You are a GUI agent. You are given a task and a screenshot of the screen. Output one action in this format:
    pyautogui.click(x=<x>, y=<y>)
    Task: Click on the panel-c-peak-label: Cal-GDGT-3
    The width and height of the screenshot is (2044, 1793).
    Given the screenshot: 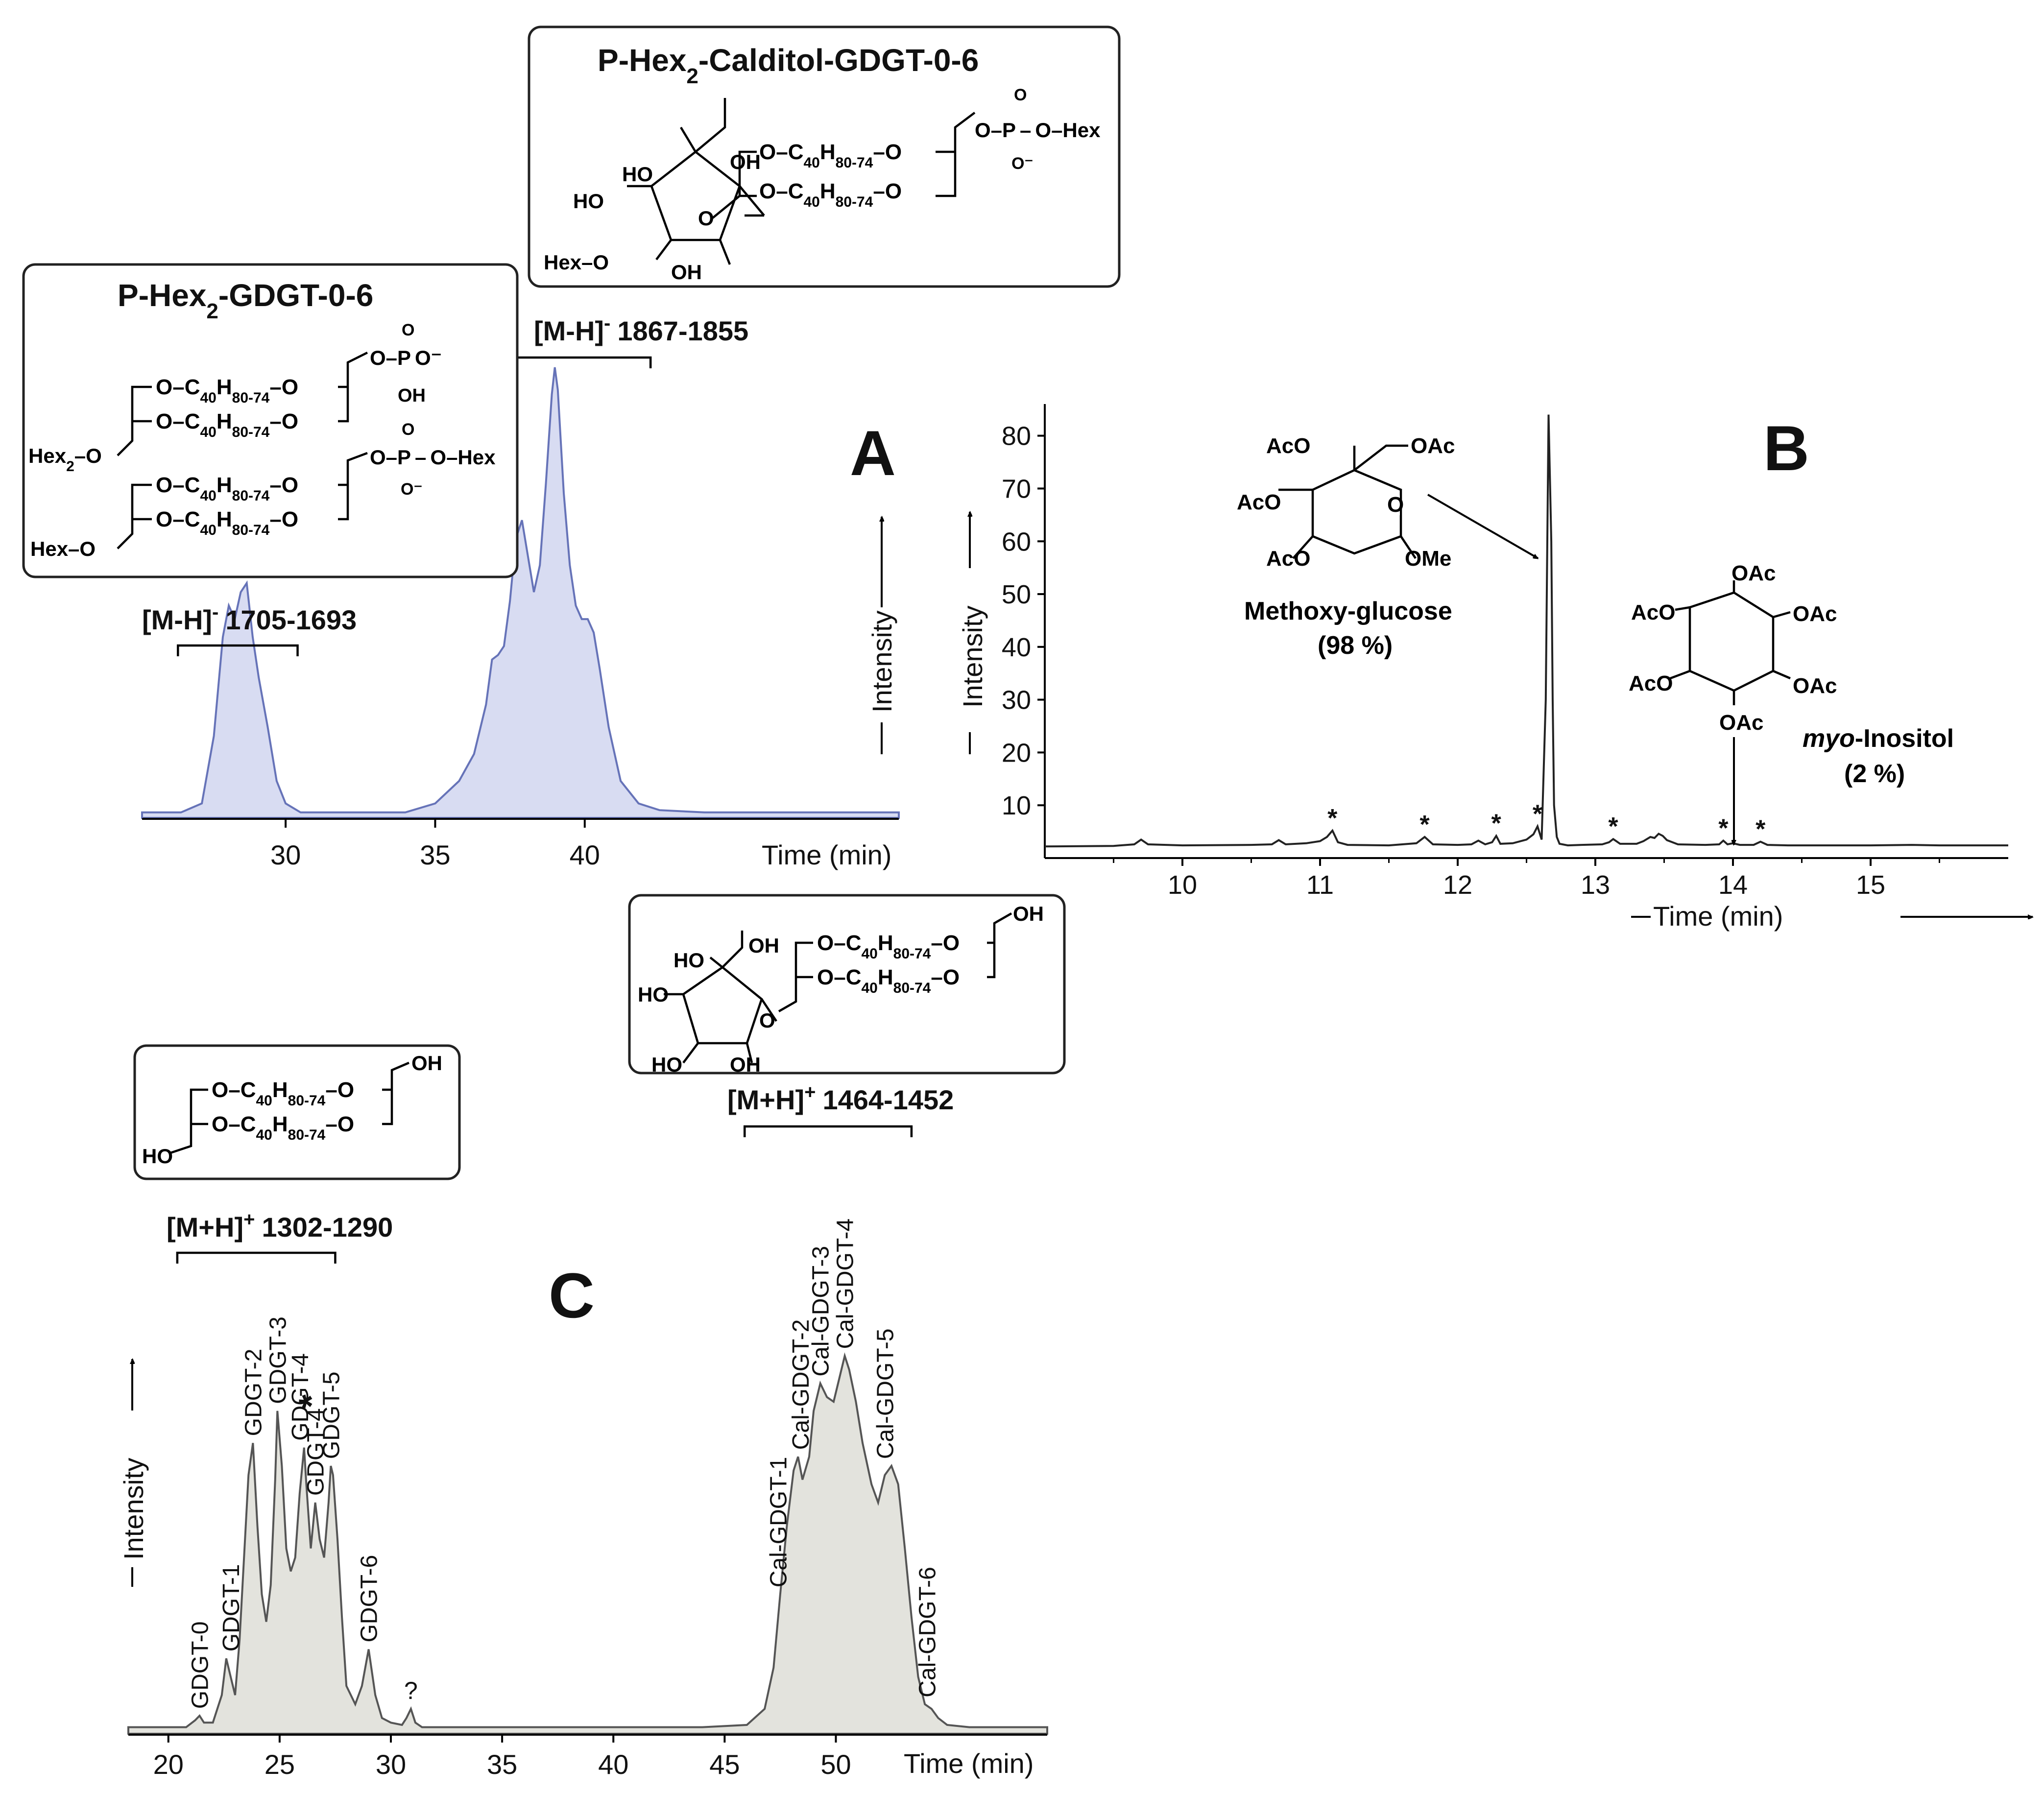 What is the action you would take?
    pyautogui.click(x=821, y=1311)
    